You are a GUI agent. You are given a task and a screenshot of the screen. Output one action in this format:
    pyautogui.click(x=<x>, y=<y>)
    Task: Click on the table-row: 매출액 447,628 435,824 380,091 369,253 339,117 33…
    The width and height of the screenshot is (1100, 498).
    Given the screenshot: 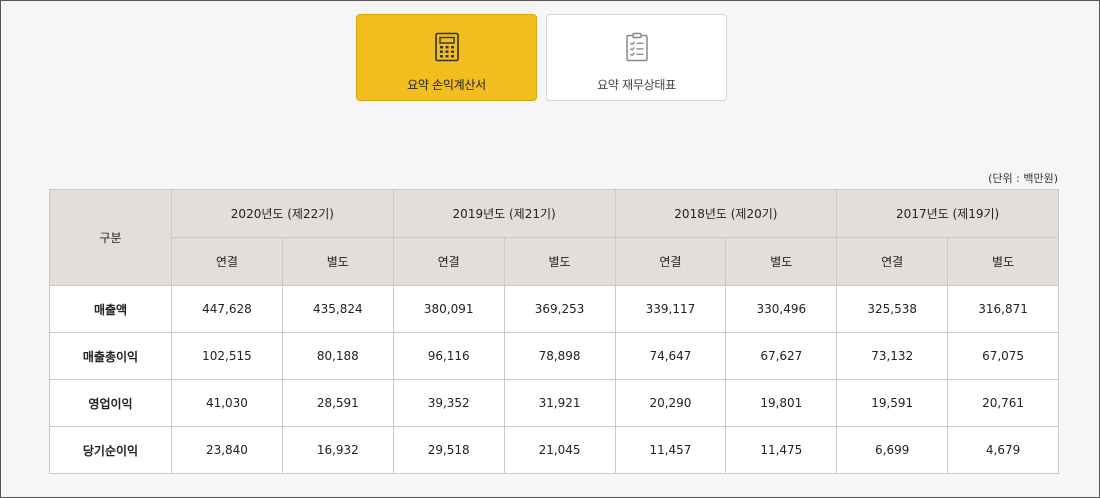 What is the action you would take?
    pyautogui.click(x=554, y=309)
    